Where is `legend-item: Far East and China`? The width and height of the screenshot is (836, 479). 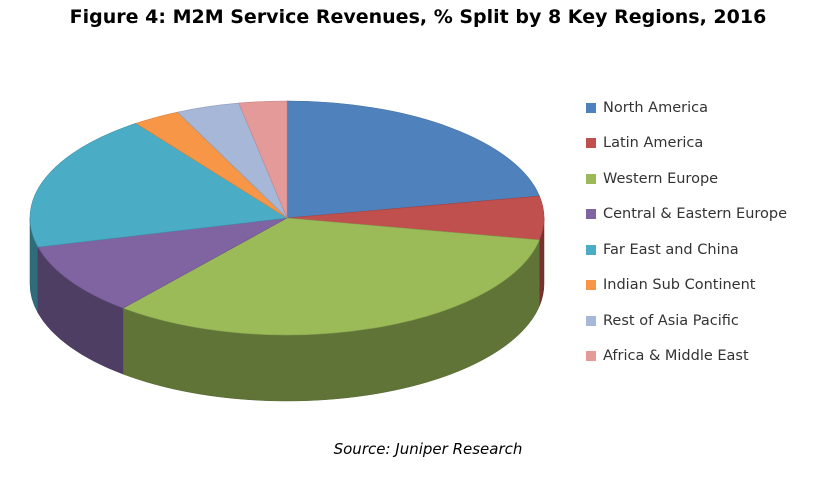 legend-item: Far East and China is located at coordinates (686, 250).